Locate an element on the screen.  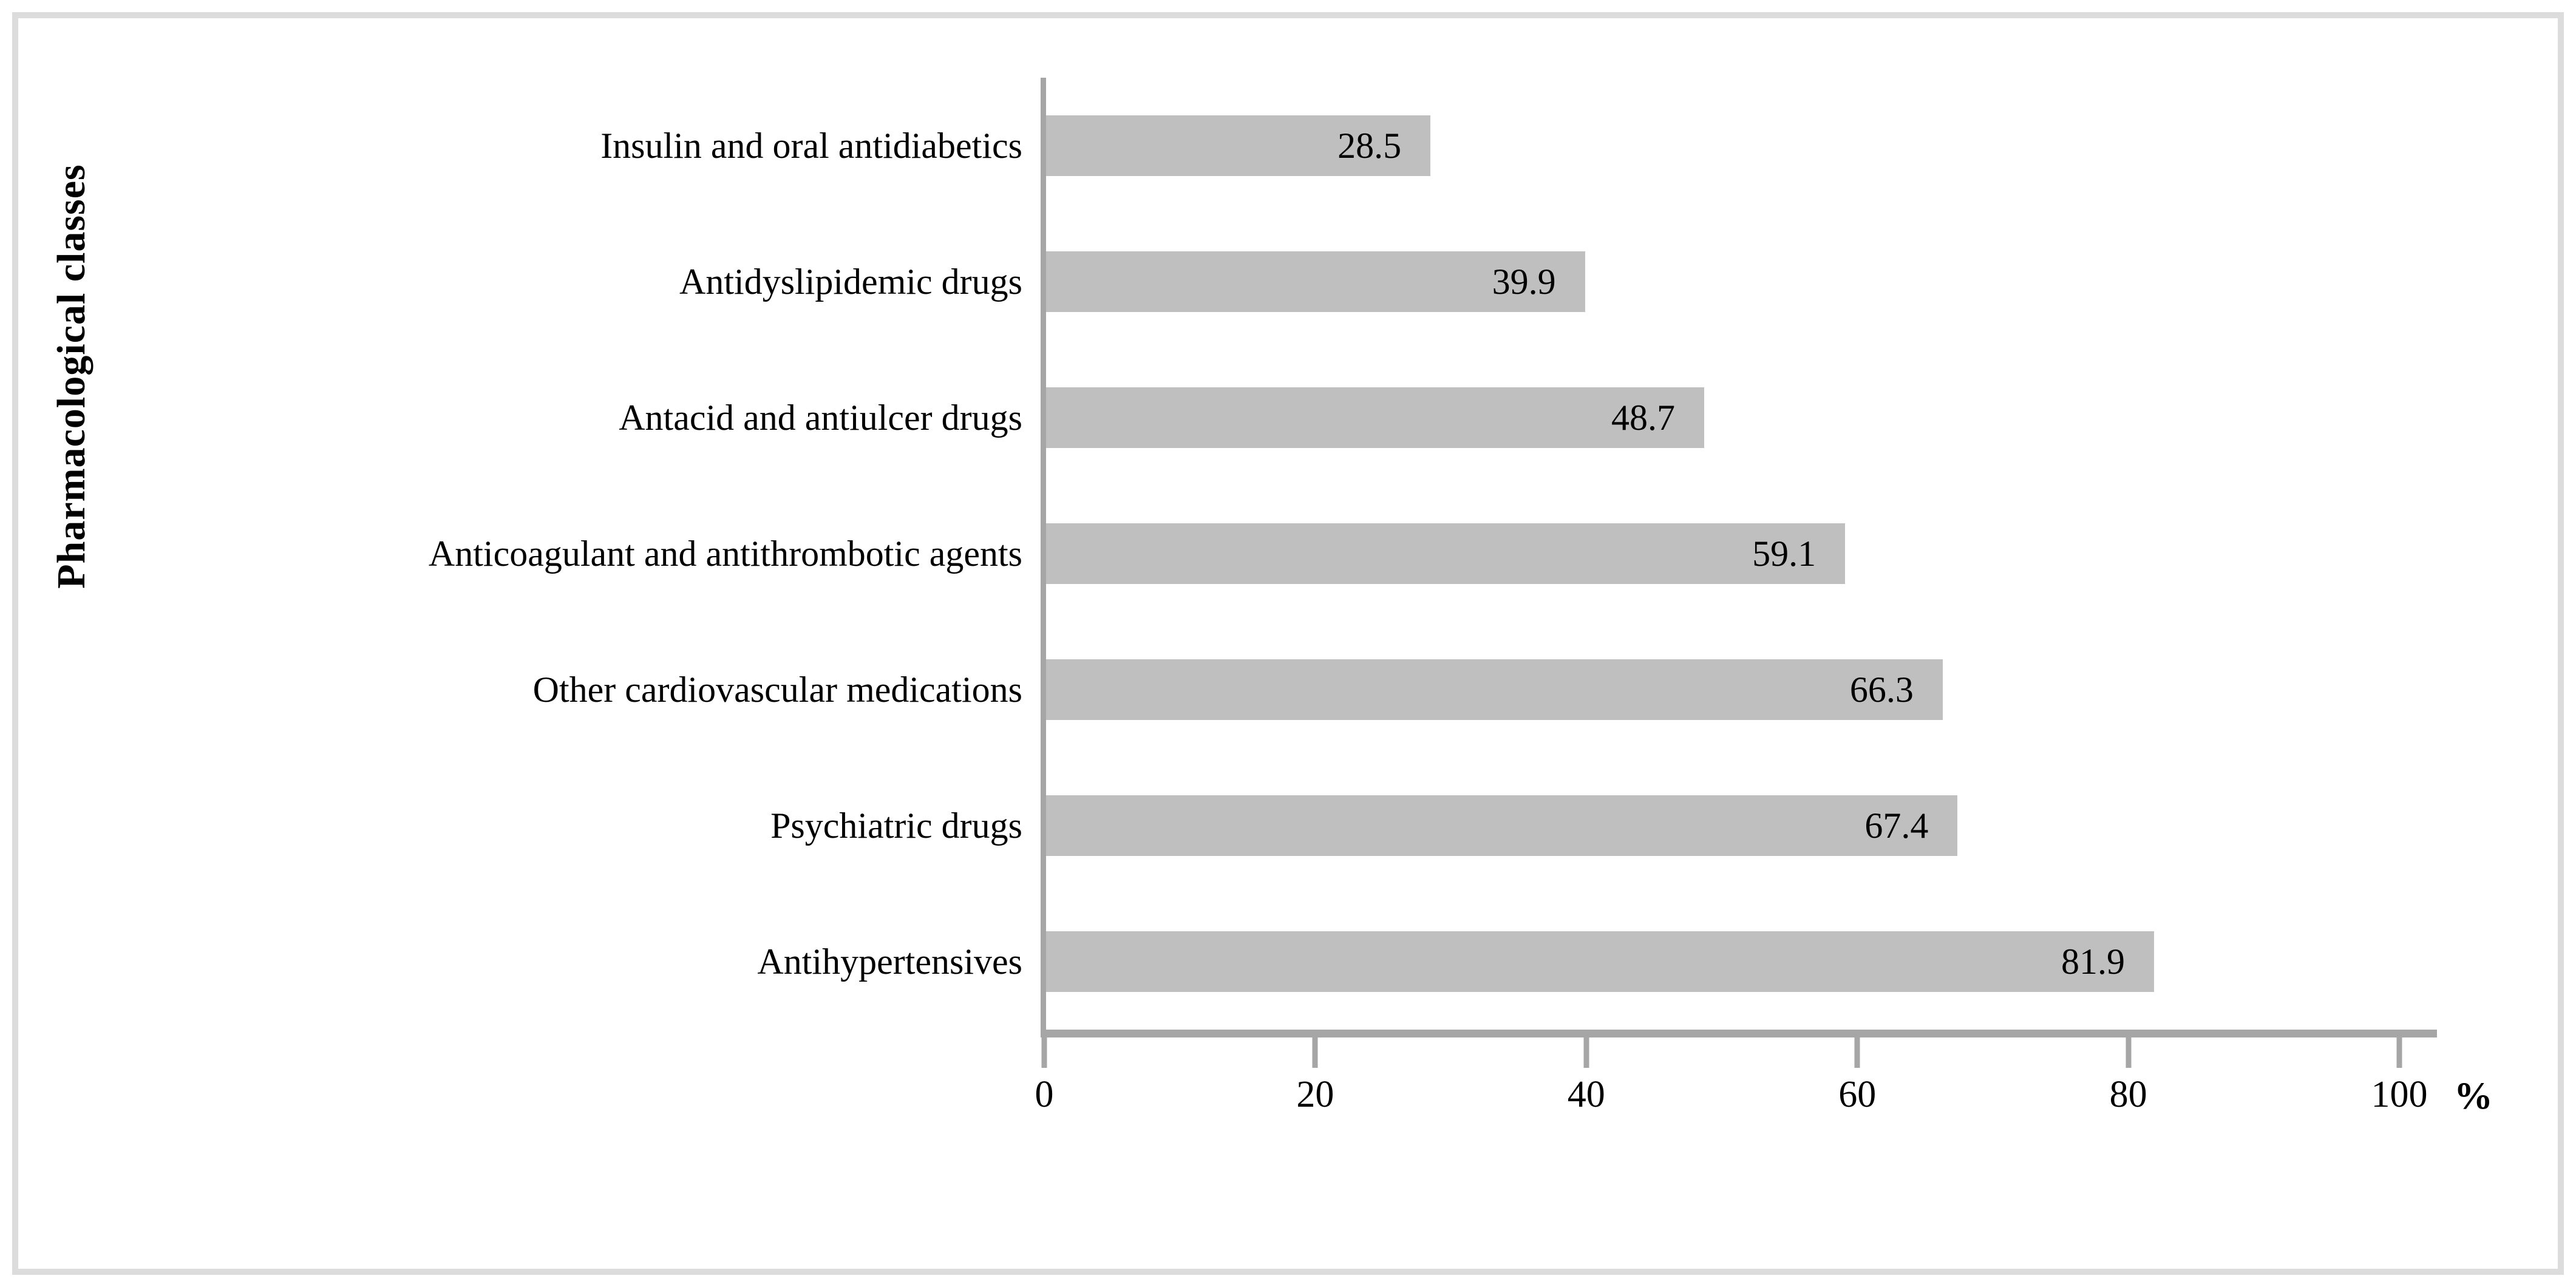
bar-row: Antihypertensives 81.9 is located at coordinates (1288, 962).